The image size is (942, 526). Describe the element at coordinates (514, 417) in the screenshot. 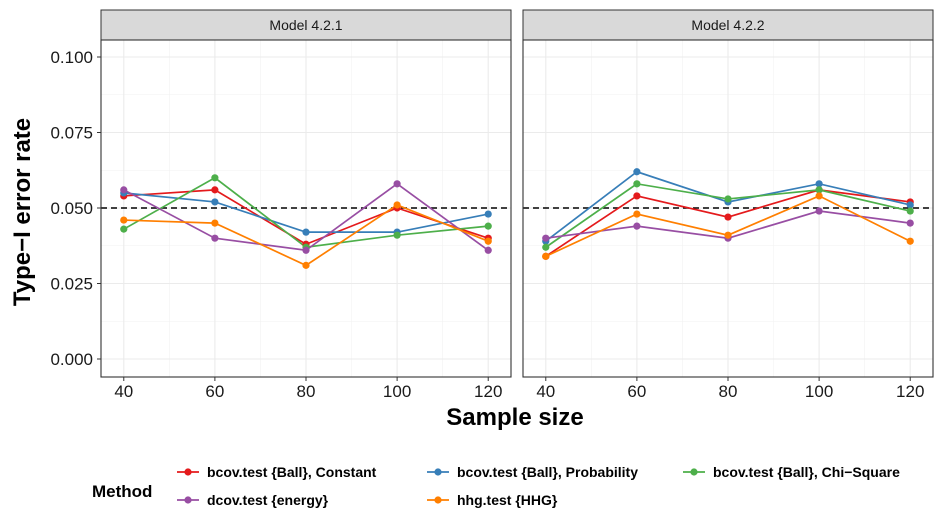

I see `x-axis-title: Sample size` at that location.